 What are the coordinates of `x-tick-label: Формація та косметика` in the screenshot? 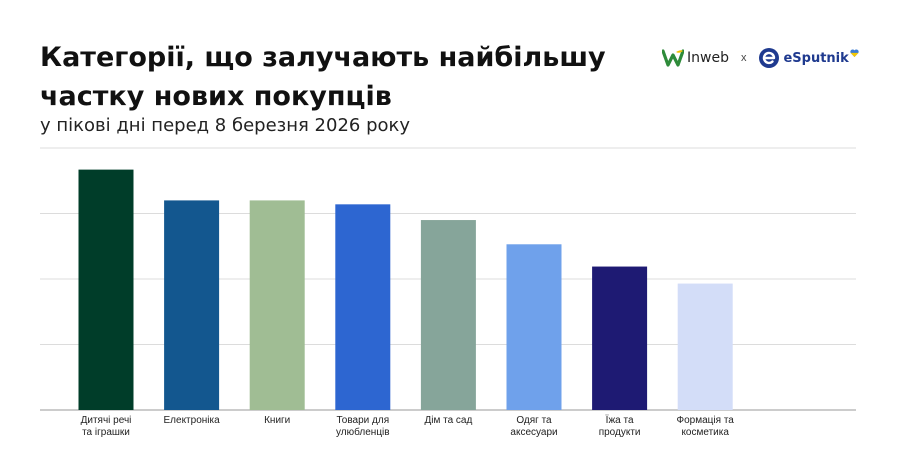 It's located at (705, 426).